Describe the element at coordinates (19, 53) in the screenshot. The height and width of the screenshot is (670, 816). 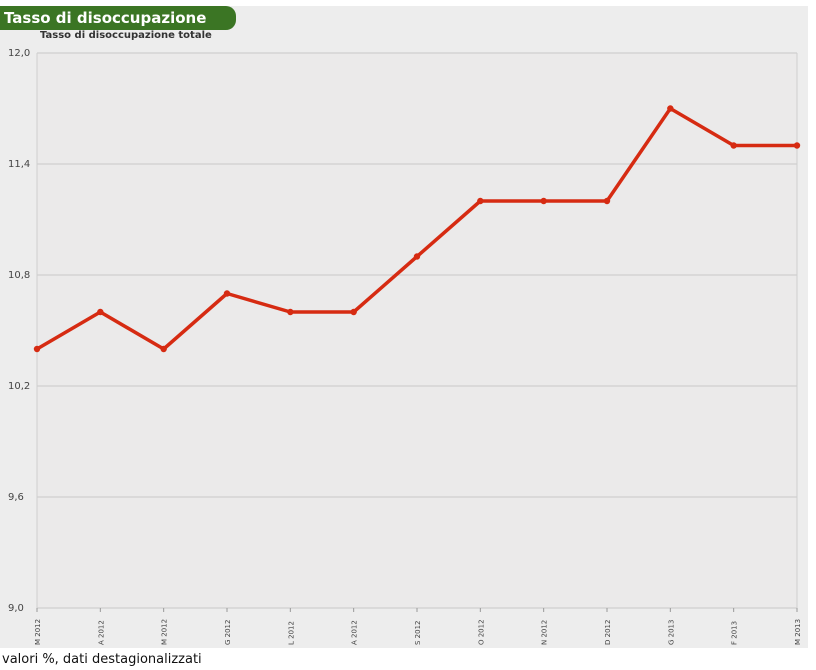
I see `y-tick-label: 12,0` at that location.